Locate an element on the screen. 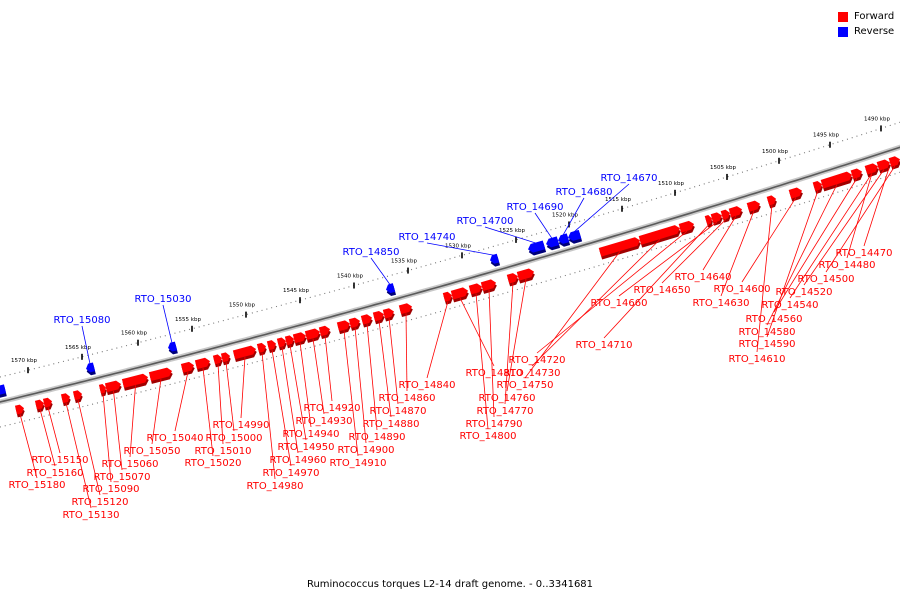 The image size is (900, 600). gene-label: RTO_14680 is located at coordinates (583, 192).